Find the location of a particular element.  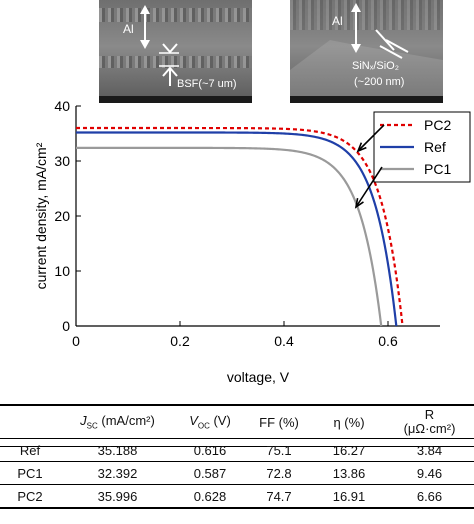

header-jsc: JSC (mA/cm²) is located at coordinates (117, 422).